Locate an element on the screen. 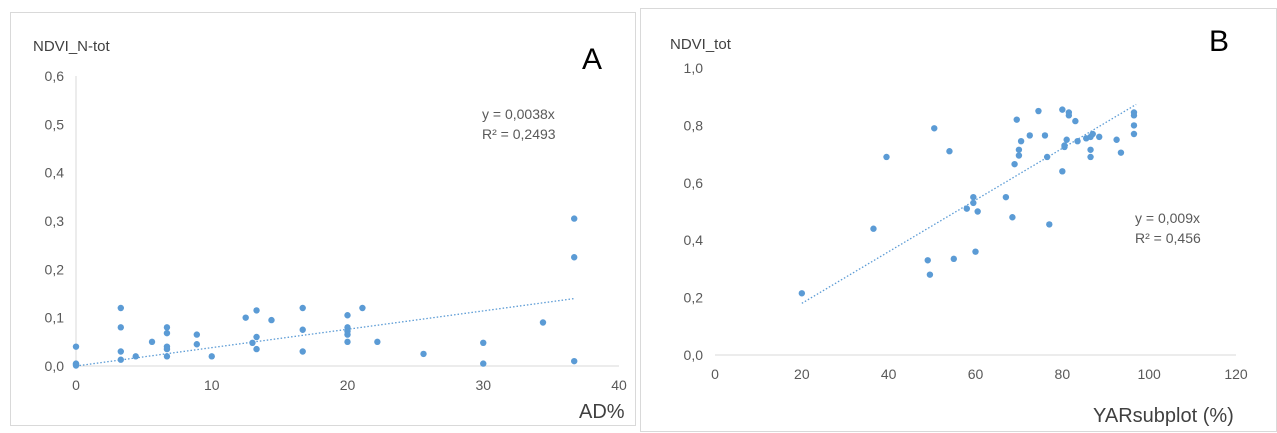 This screenshot has width=1277, height=433. y-axis-title: NDVI_N-tot is located at coordinates (72, 46).